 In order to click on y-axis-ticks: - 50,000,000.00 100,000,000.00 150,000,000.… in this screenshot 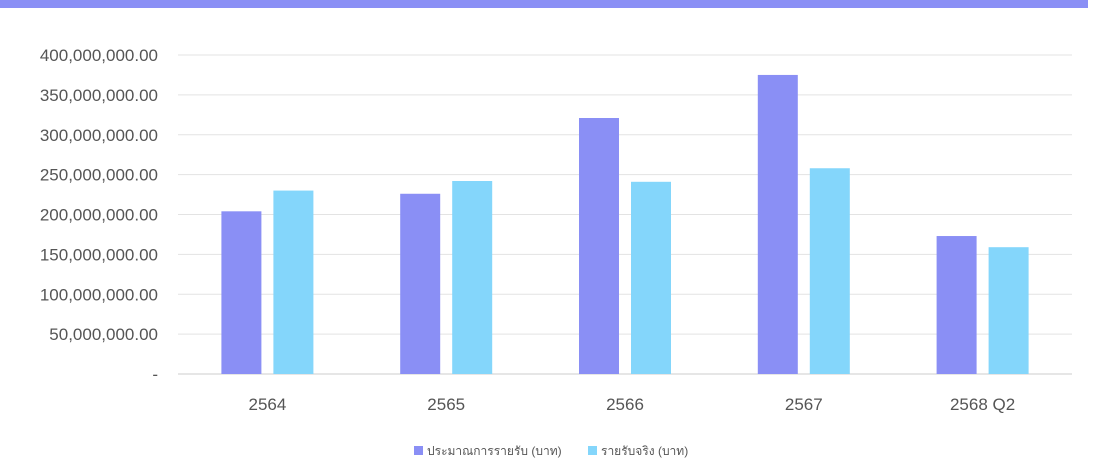, I will do `click(99, 215)`.